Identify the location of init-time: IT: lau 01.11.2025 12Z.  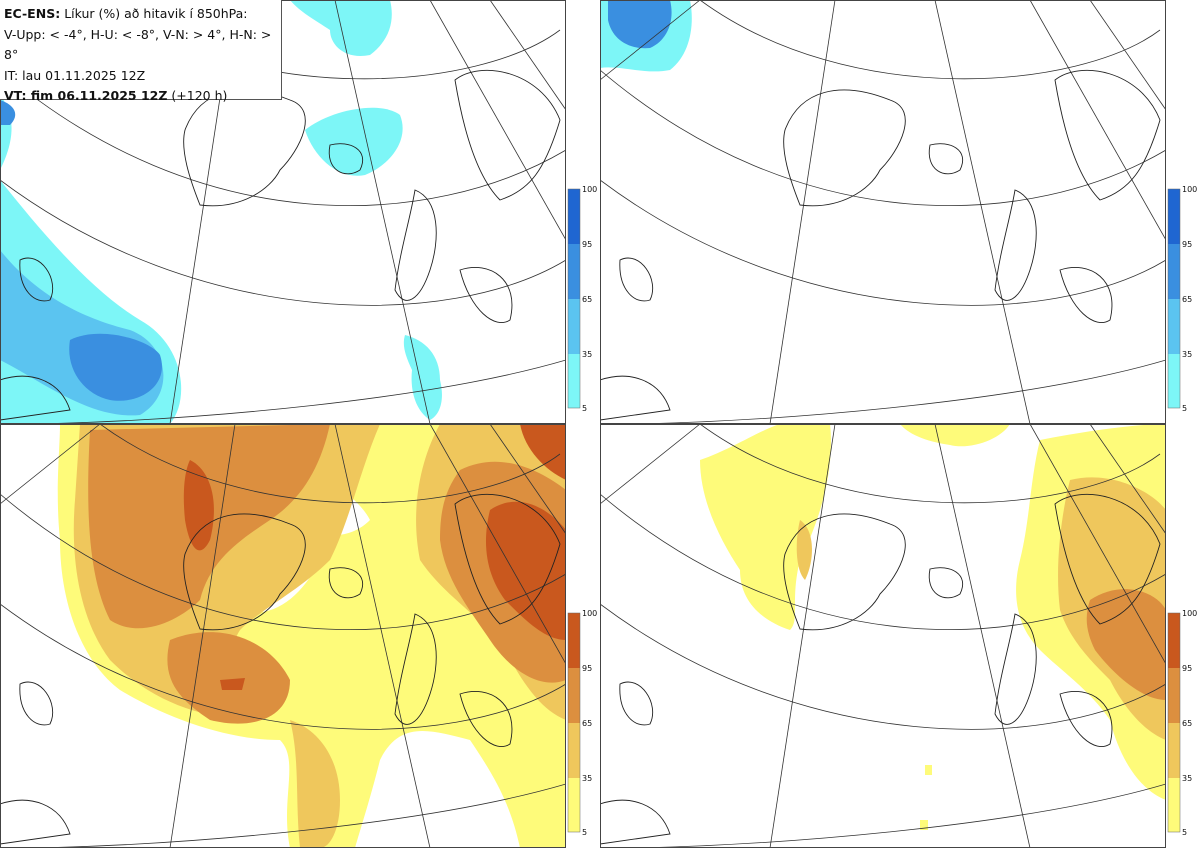
(75, 75).